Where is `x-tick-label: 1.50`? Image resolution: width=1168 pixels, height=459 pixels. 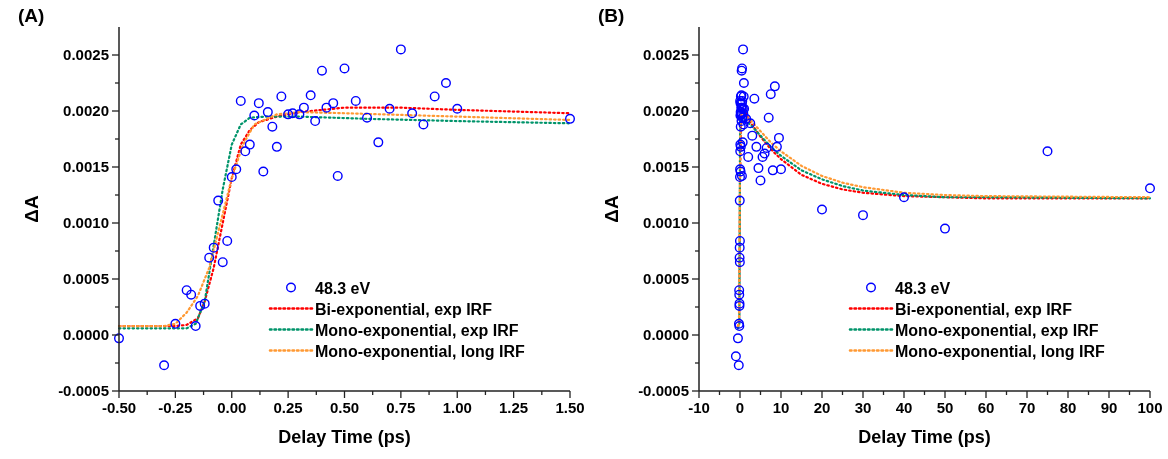
x-tick-label: 1.50 is located at coordinates (570, 407).